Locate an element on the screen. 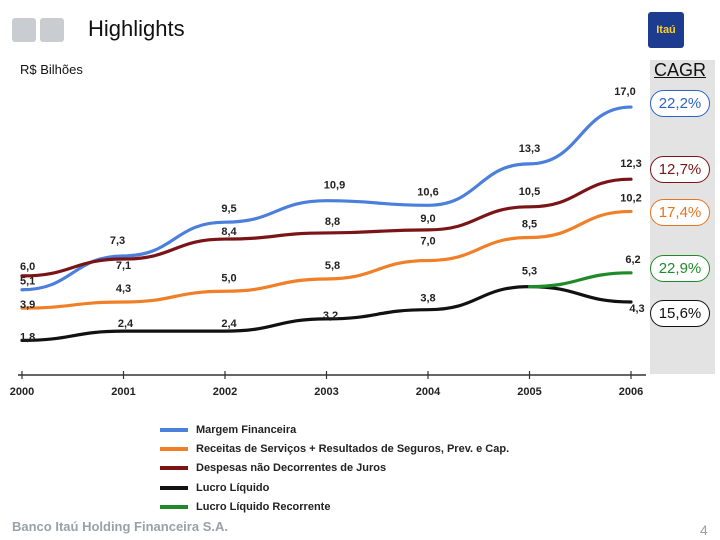 The height and width of the screenshot is (540, 720). data-label: 10,9 is located at coordinates (334, 186).